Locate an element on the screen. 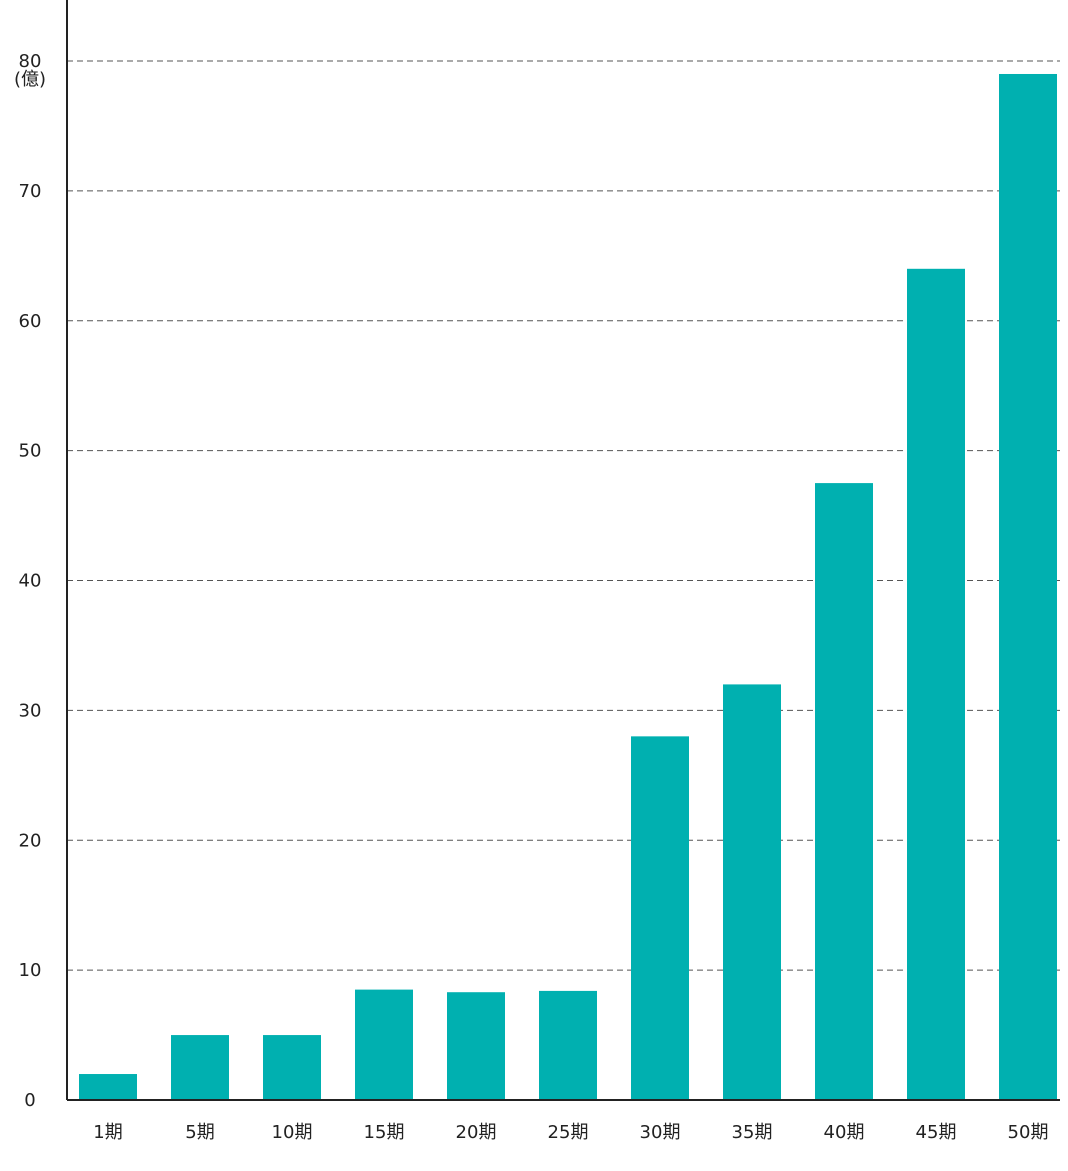 The height and width of the screenshot is (1171, 1068). x-tick-labels: 1期 5期 10期 15期 20期 25期 30期 35期 40期 45期 50期 is located at coordinates (570, 1132).